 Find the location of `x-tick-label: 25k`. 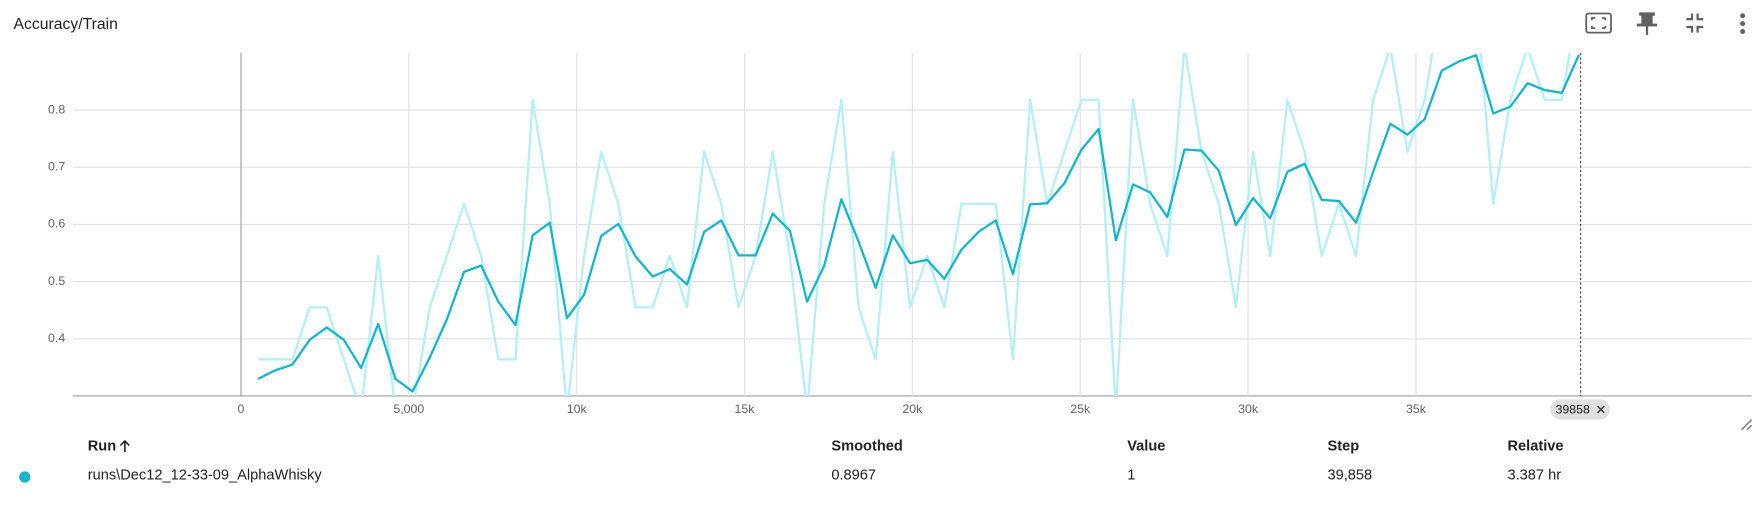

x-tick-label: 25k is located at coordinates (1080, 409).